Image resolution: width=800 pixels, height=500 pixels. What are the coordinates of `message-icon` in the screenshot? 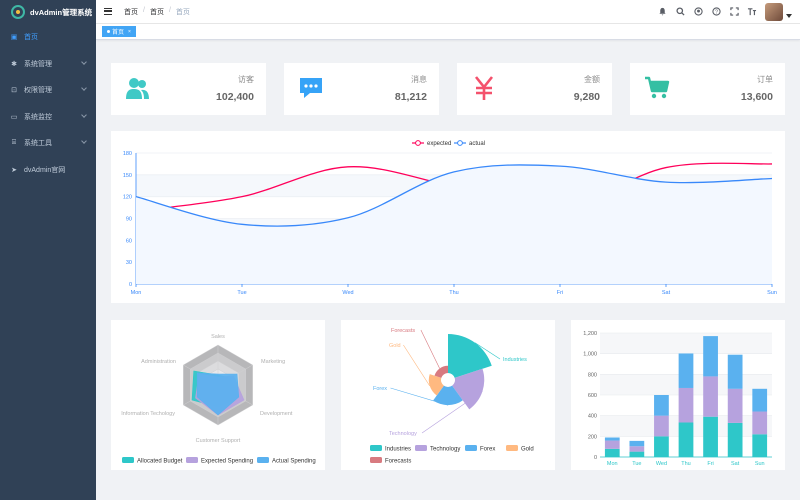 It's located at (311, 88).